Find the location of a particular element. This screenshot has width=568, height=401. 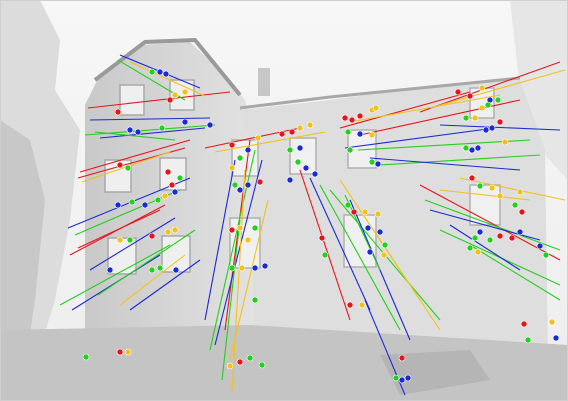

parked-car is located at coordinates (435, 372).